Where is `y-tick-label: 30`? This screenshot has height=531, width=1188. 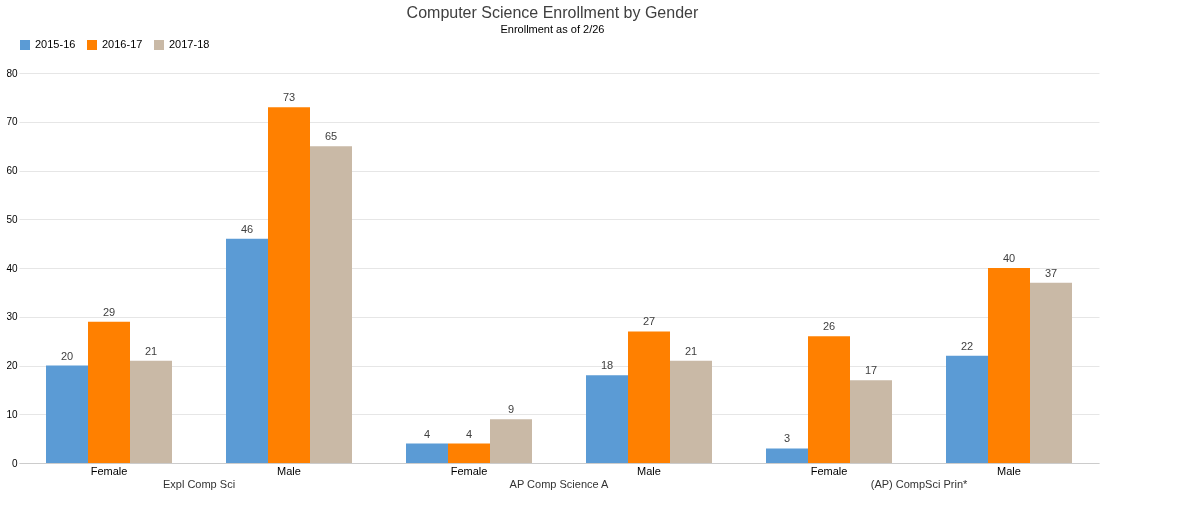 y-tick-label: 30 is located at coordinates (12, 317).